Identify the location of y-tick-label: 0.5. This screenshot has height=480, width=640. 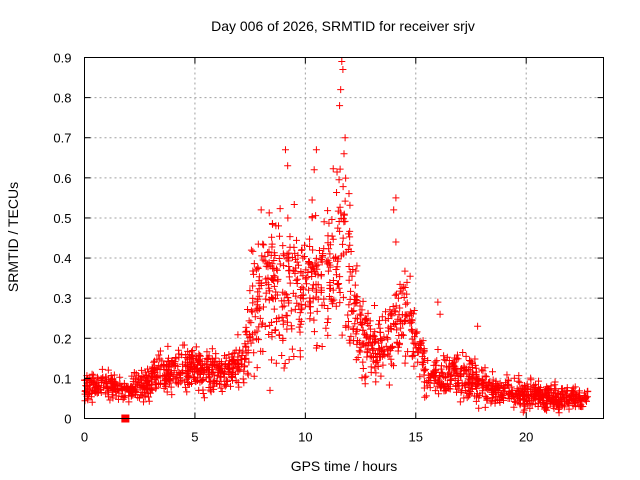
(62, 218).